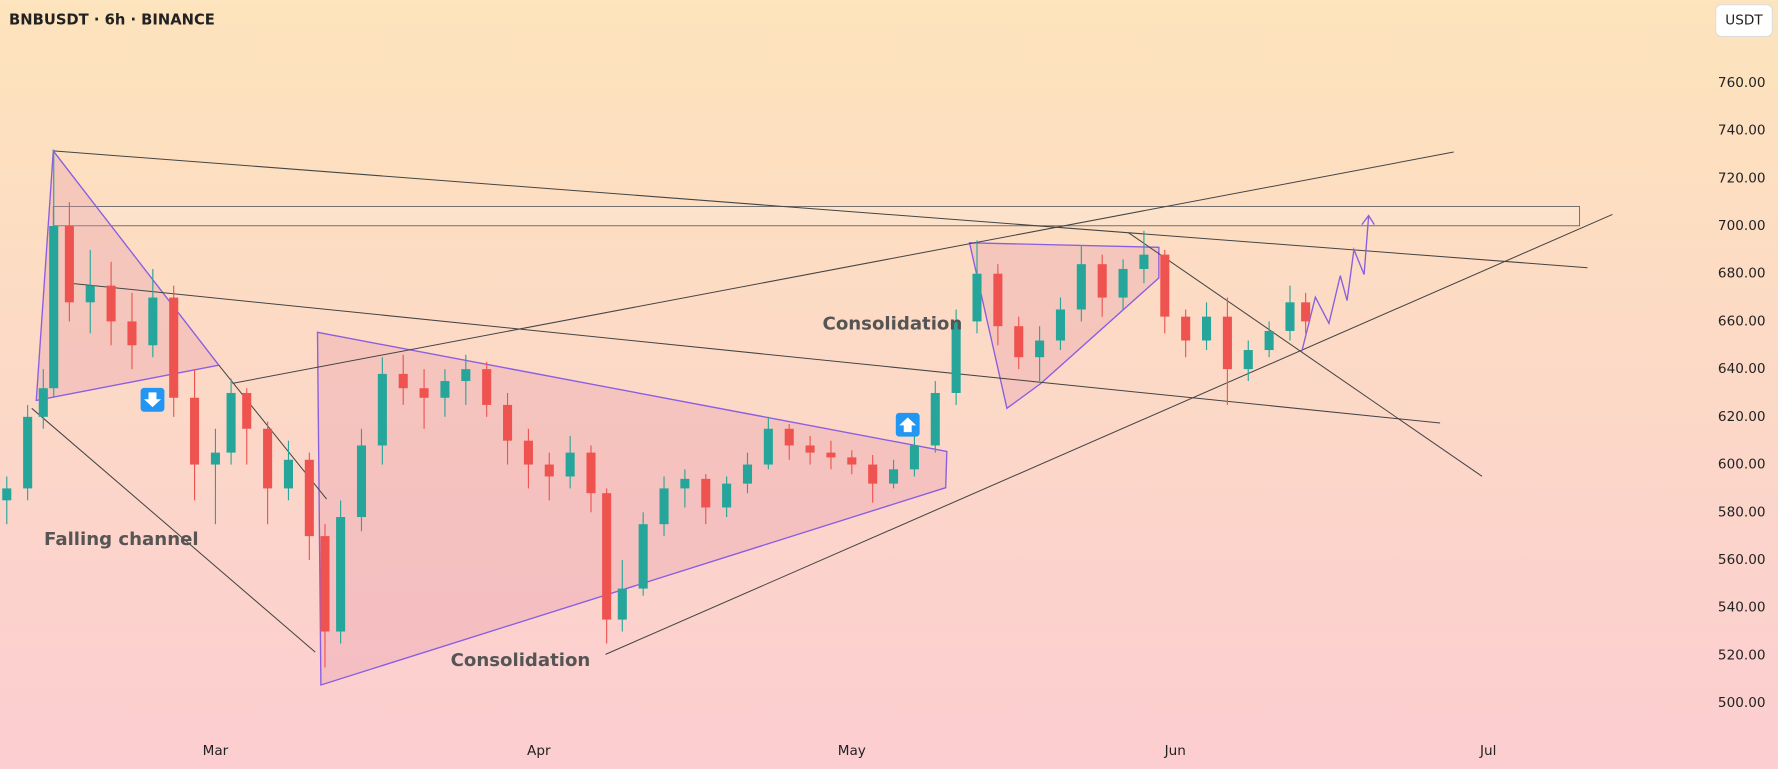 The height and width of the screenshot is (769, 1778). Describe the element at coordinates (539, 751) in the screenshot. I see `x-tick-label: Apr` at that location.